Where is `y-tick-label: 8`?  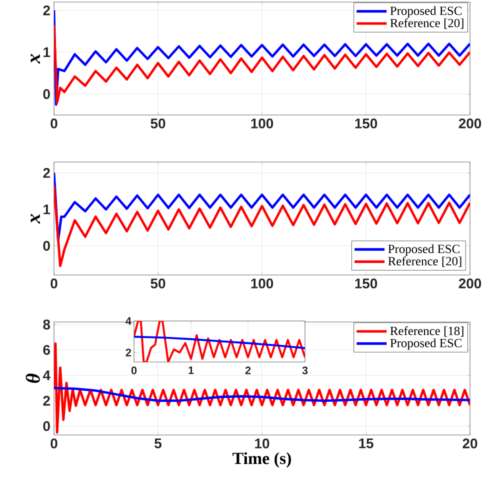 y-tick-label: 8 is located at coordinates (46, 325).